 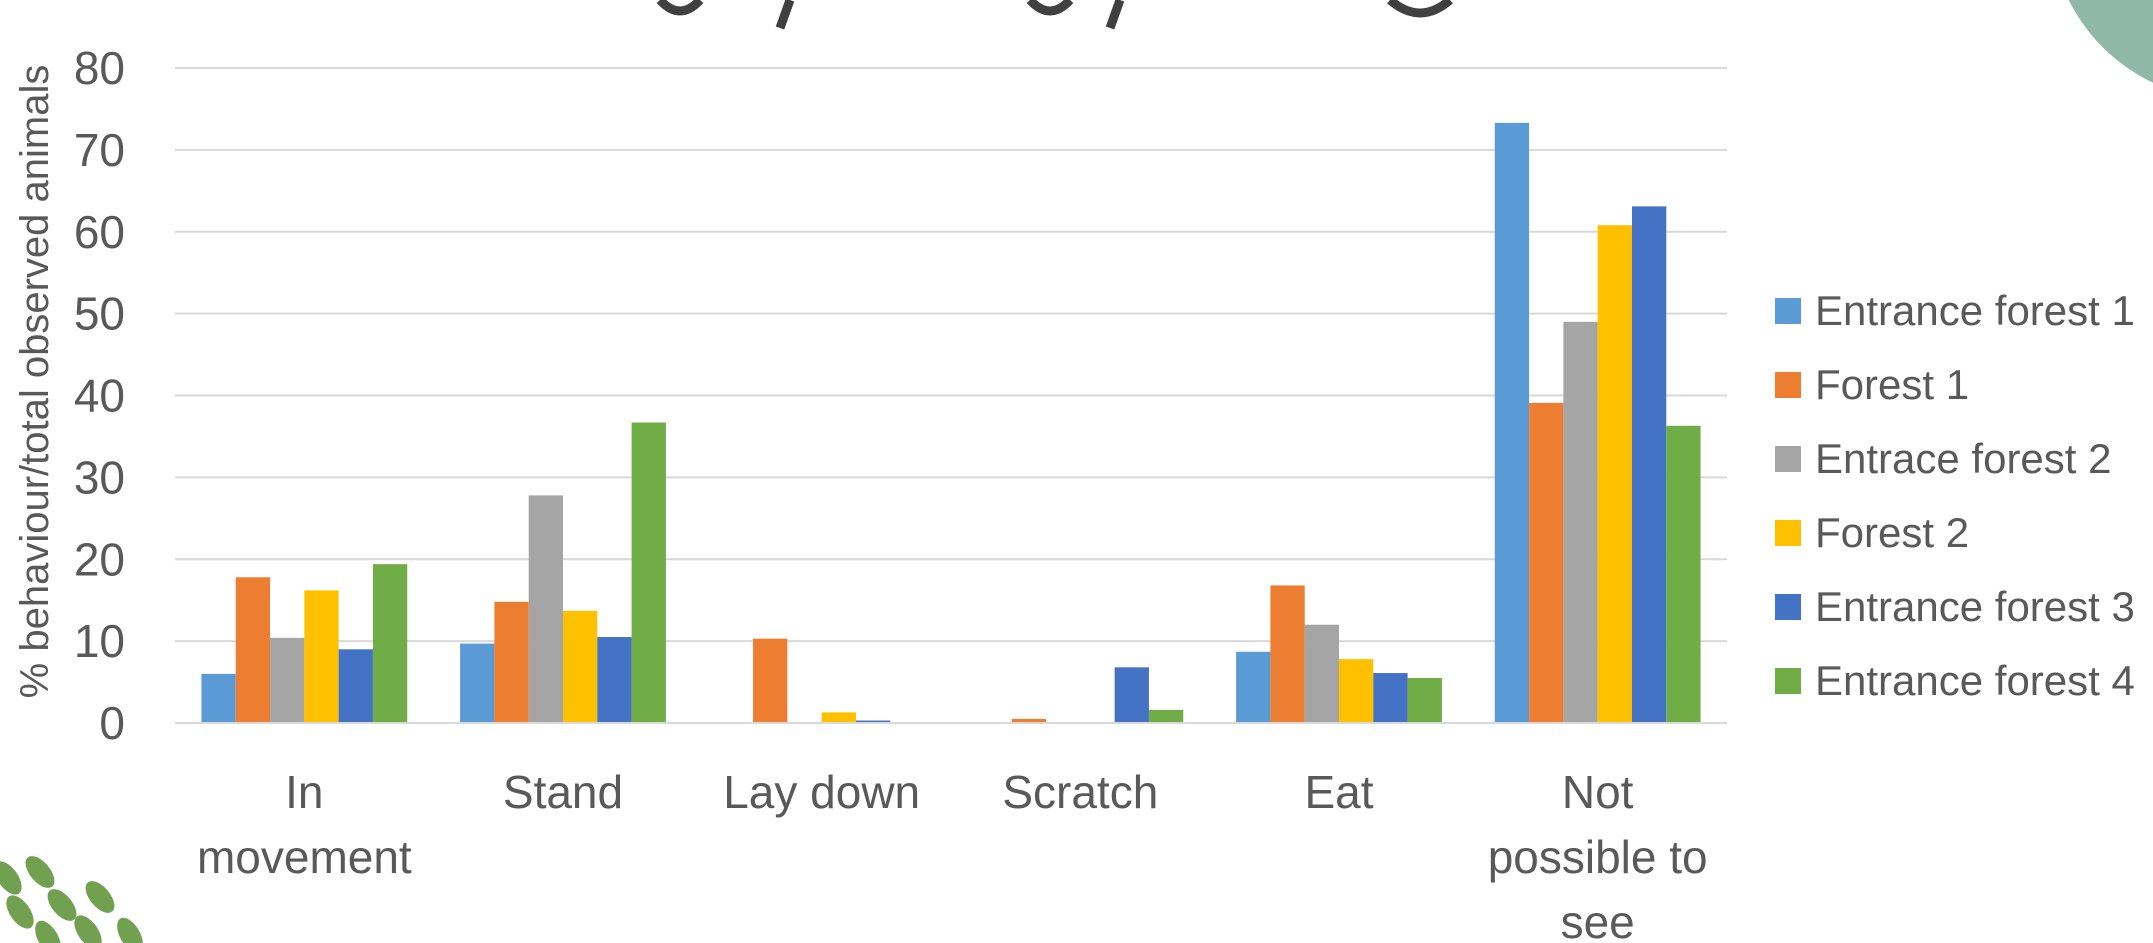 I want to click on y-tick-label: 0, so click(x=112, y=723).